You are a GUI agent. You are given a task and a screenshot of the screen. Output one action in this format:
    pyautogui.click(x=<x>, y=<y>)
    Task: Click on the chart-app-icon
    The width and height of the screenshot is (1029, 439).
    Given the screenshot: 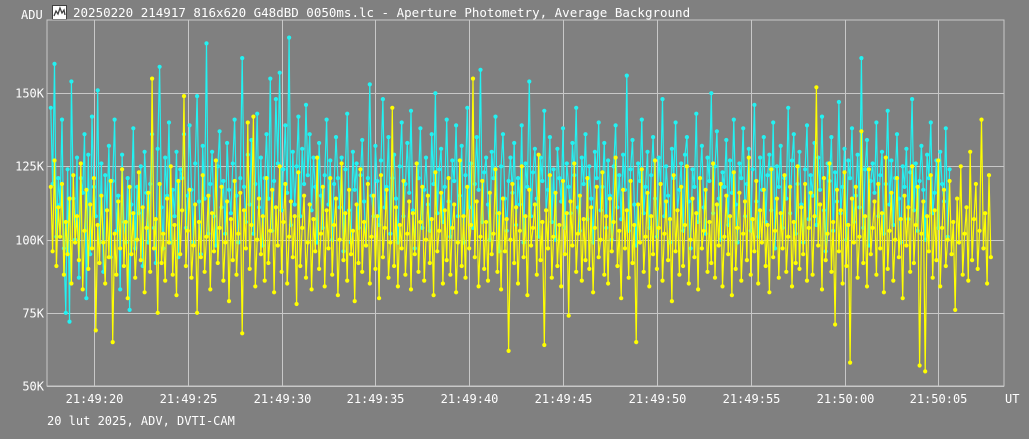 What is the action you would take?
    pyautogui.click(x=59, y=12)
    